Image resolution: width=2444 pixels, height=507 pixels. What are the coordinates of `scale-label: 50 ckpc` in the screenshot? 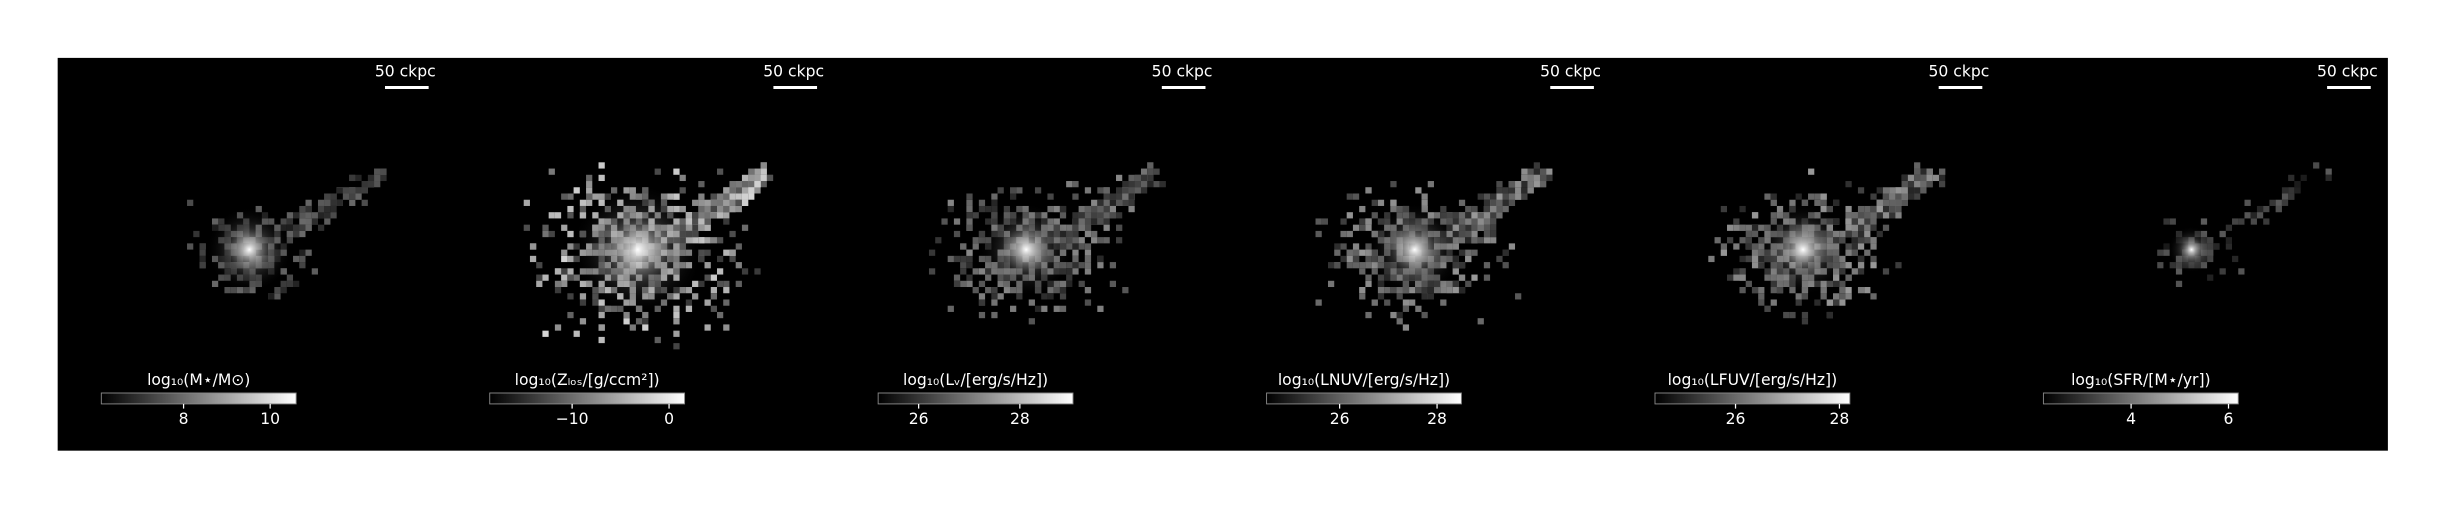 It's located at (405, 71).